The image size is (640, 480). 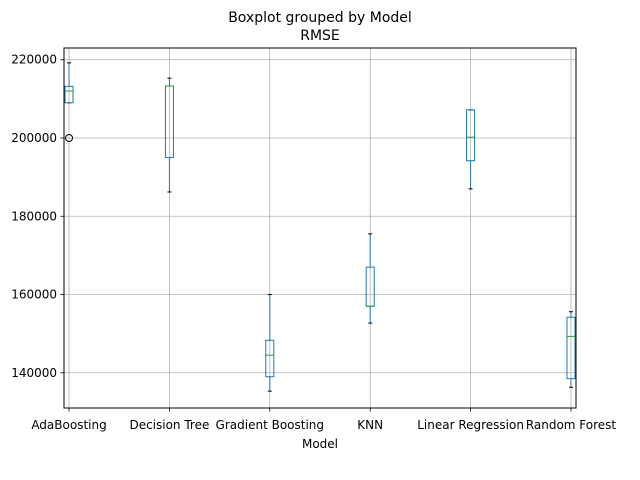 I want to click on box-knn, so click(x=370, y=278).